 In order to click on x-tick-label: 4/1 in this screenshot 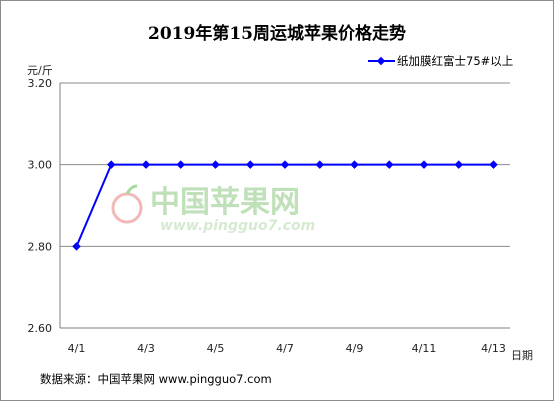, I will do `click(77, 348)`.